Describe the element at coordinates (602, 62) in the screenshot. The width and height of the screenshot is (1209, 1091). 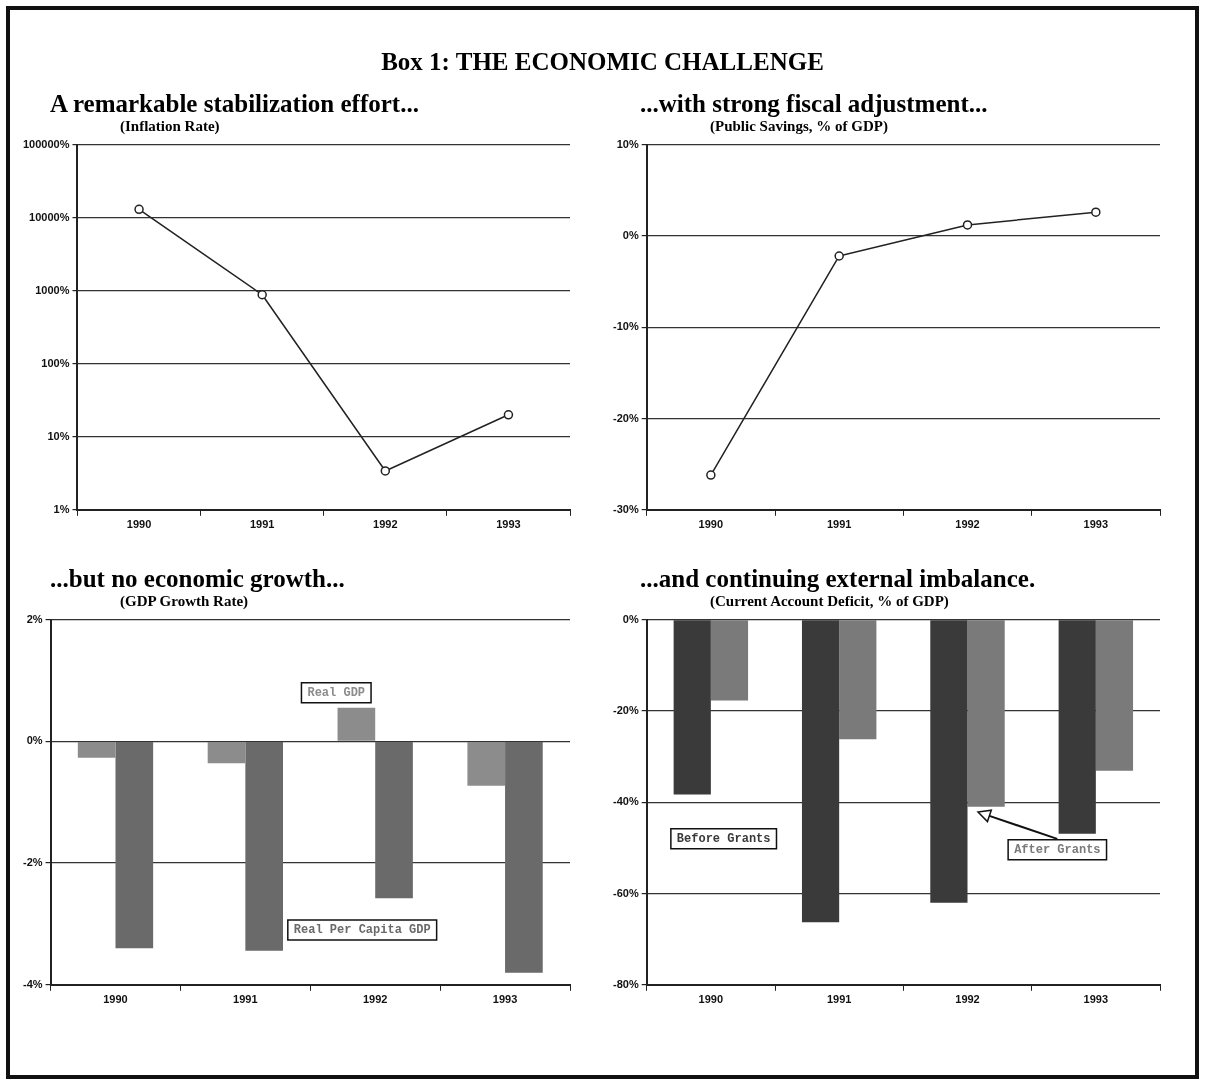
I see `text: Box 1: THE ECONOMIC CHALLENGE` at that location.